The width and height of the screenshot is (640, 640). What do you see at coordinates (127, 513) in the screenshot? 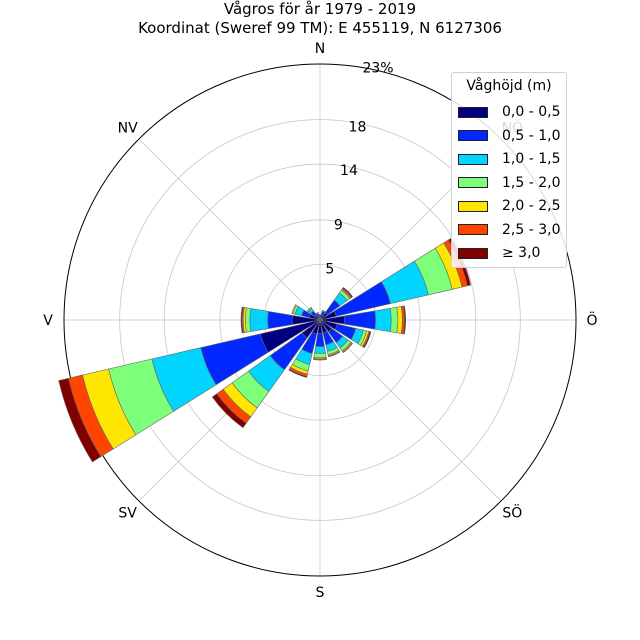
I see `direction-label-SV: SV` at bounding box center [127, 513].